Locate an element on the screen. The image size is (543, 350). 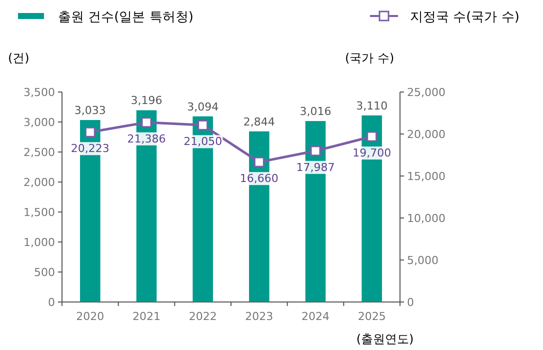
data-label: 3,196 is located at coordinates (146, 101).